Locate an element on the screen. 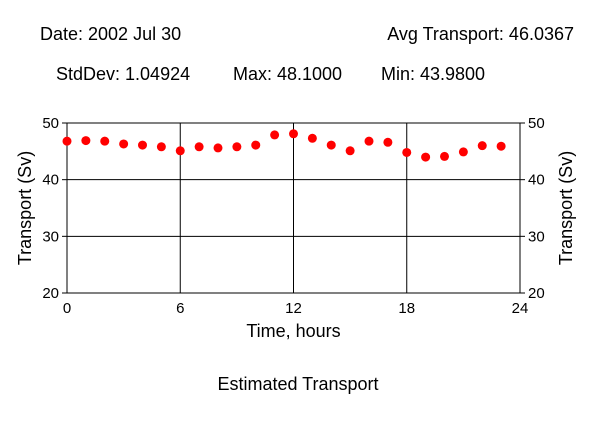 This screenshot has width=596, height=422. y-tick-label-right: 50 is located at coordinates (536, 123).